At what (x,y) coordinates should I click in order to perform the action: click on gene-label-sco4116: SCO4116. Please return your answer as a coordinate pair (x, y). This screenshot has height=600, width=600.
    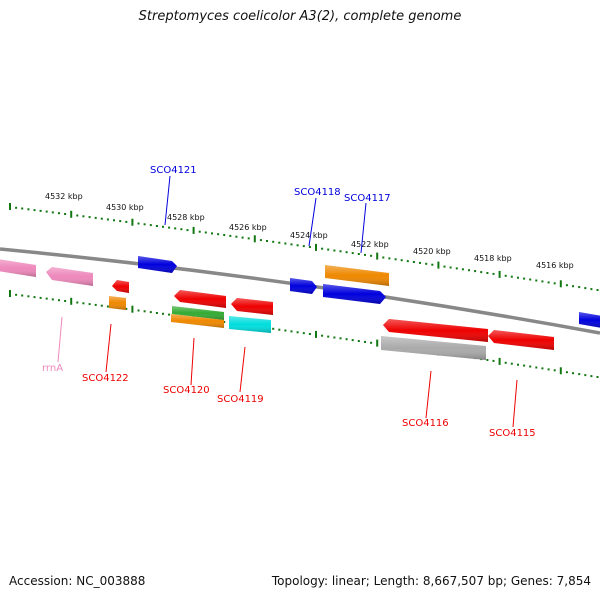
    Looking at the image, I should click on (425, 423).